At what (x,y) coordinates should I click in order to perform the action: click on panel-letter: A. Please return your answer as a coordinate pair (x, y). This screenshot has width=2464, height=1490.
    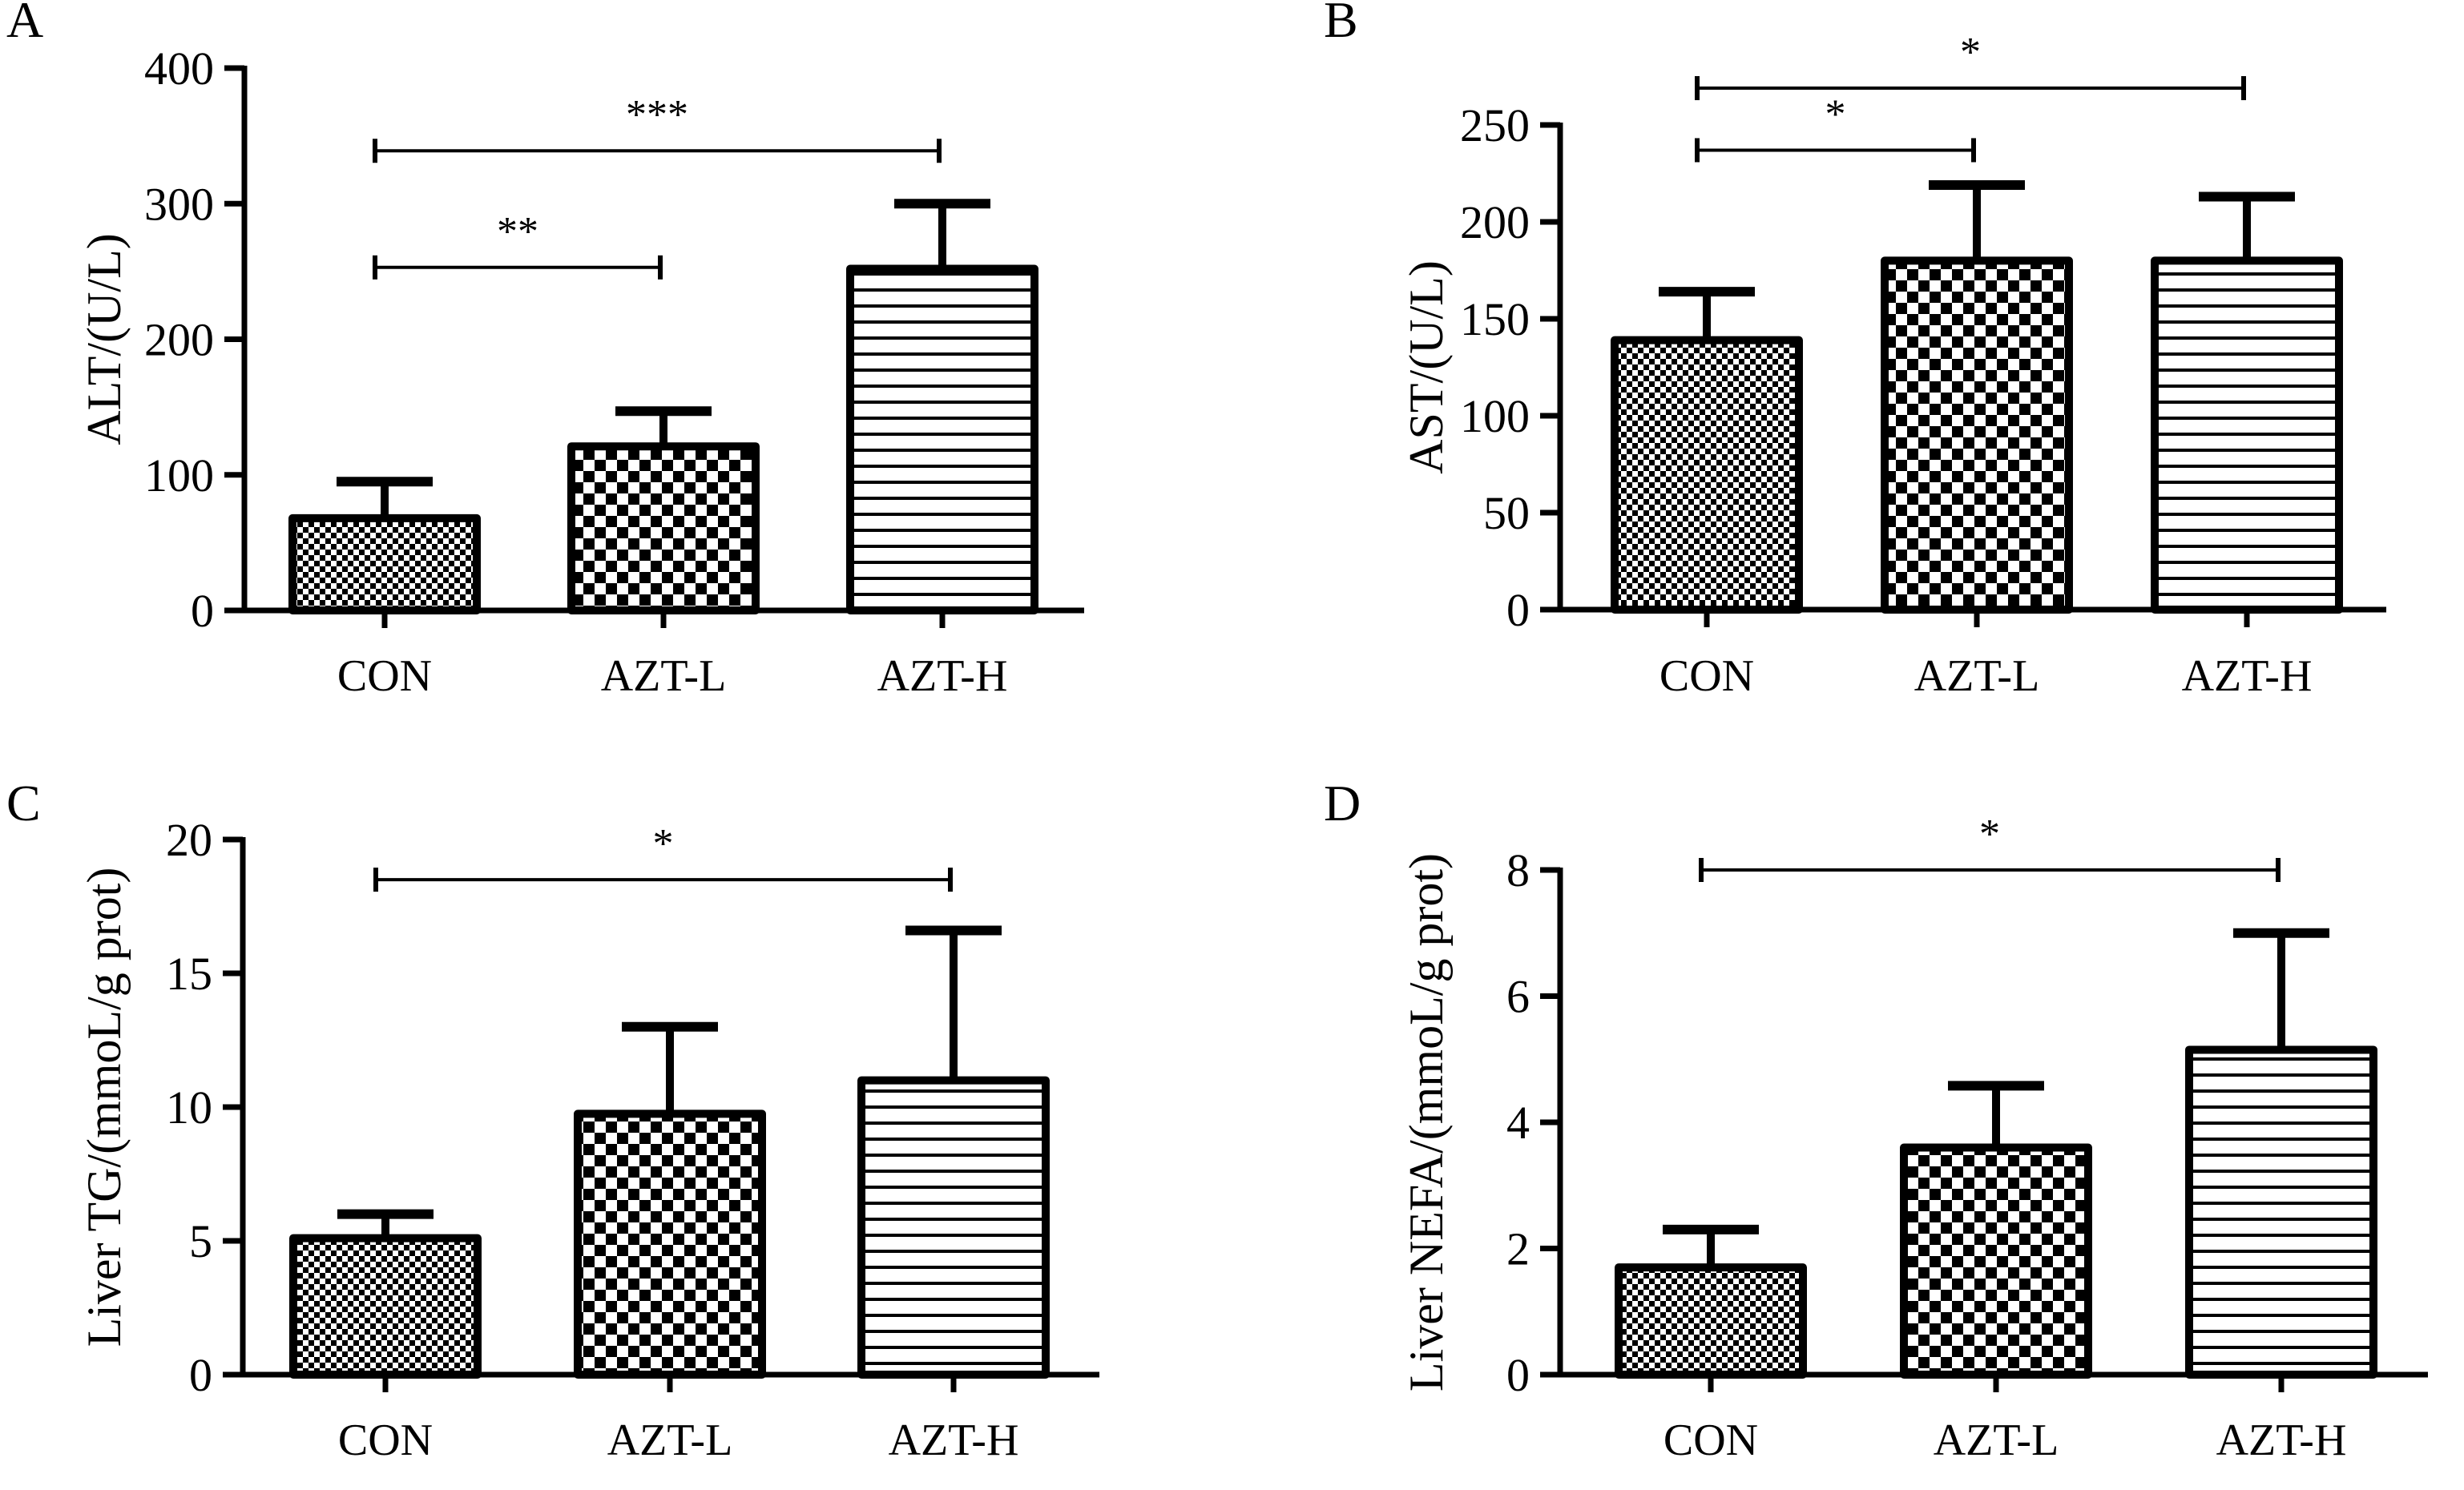
    Looking at the image, I should click on (24, 24).